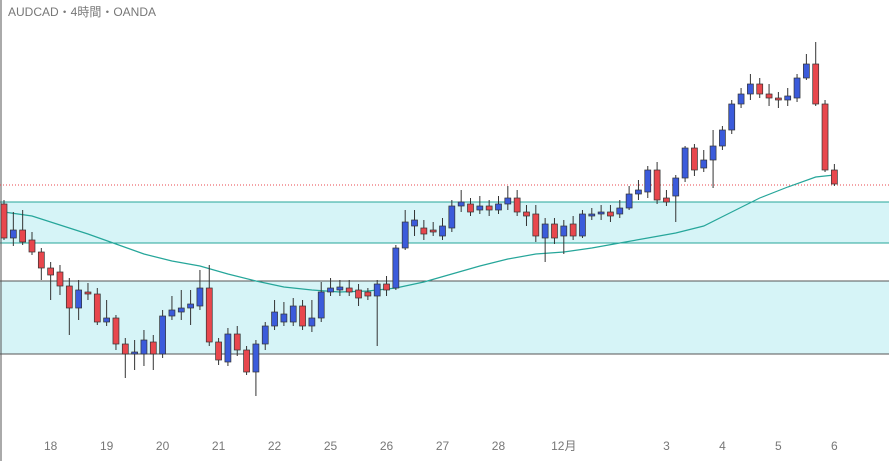  I want to click on x-tick-label: 27, so click(443, 446).